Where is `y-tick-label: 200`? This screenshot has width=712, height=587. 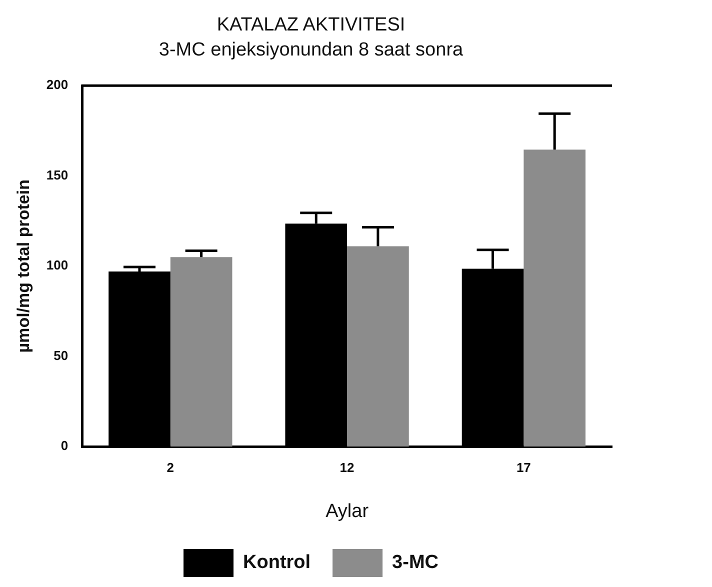 y-tick-label: 200 is located at coordinates (57, 84).